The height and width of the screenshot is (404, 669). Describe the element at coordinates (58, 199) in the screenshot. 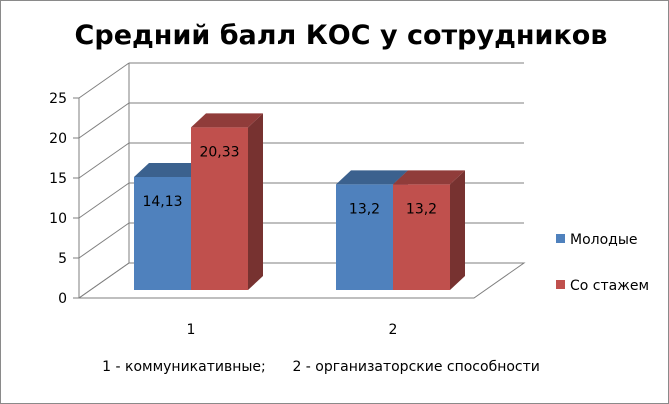

I see `y-axis-ticks: 0 5 10 15 20 25` at that location.